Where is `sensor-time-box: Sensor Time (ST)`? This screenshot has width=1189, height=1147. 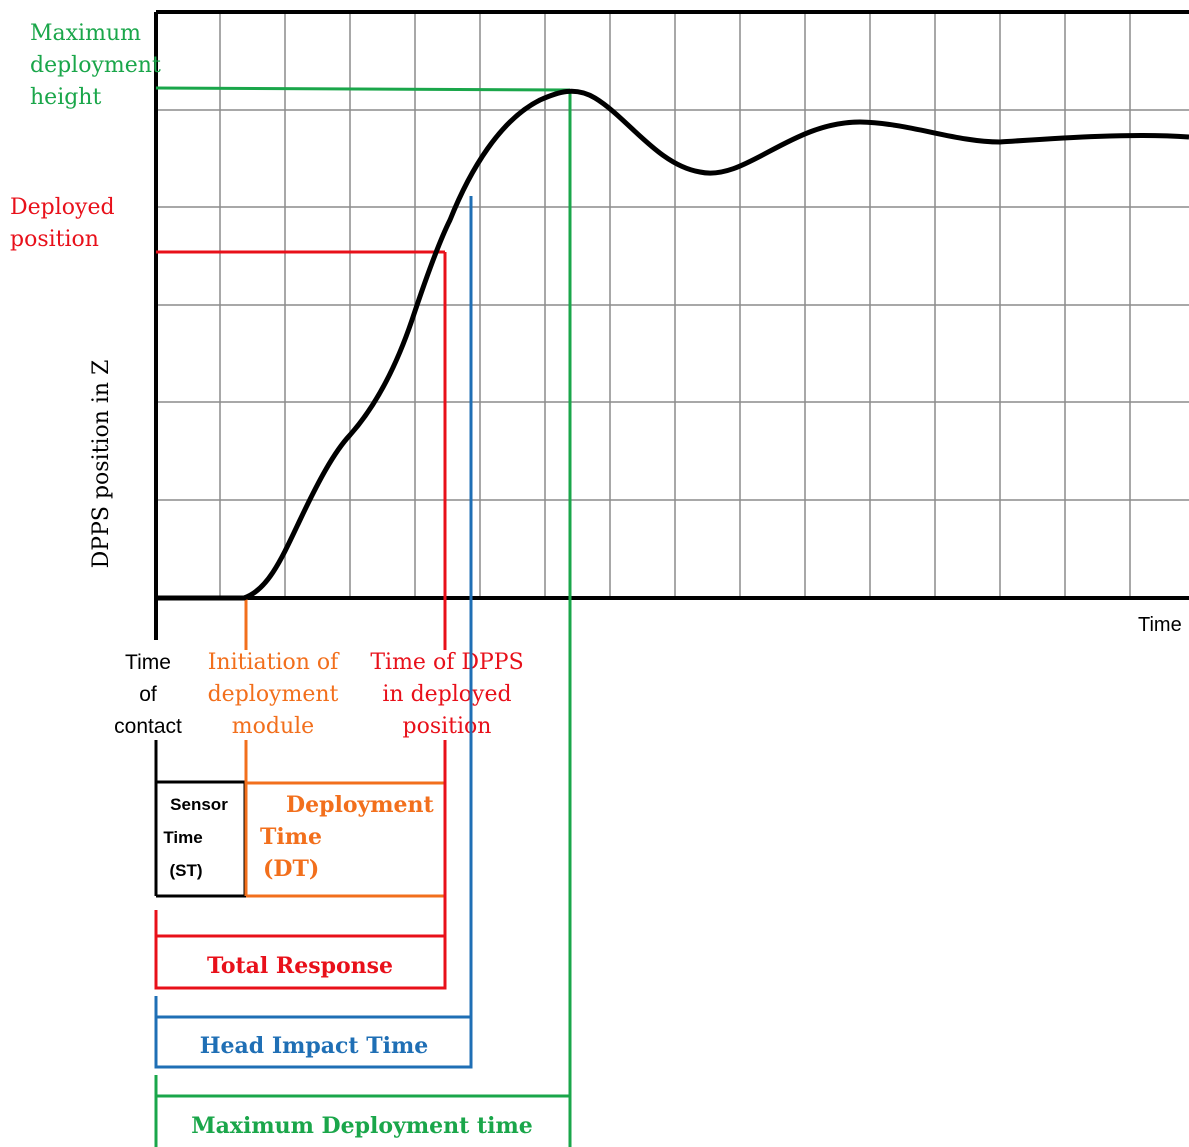
sensor-time-box: Sensor Time (ST) is located at coordinates (201, 839).